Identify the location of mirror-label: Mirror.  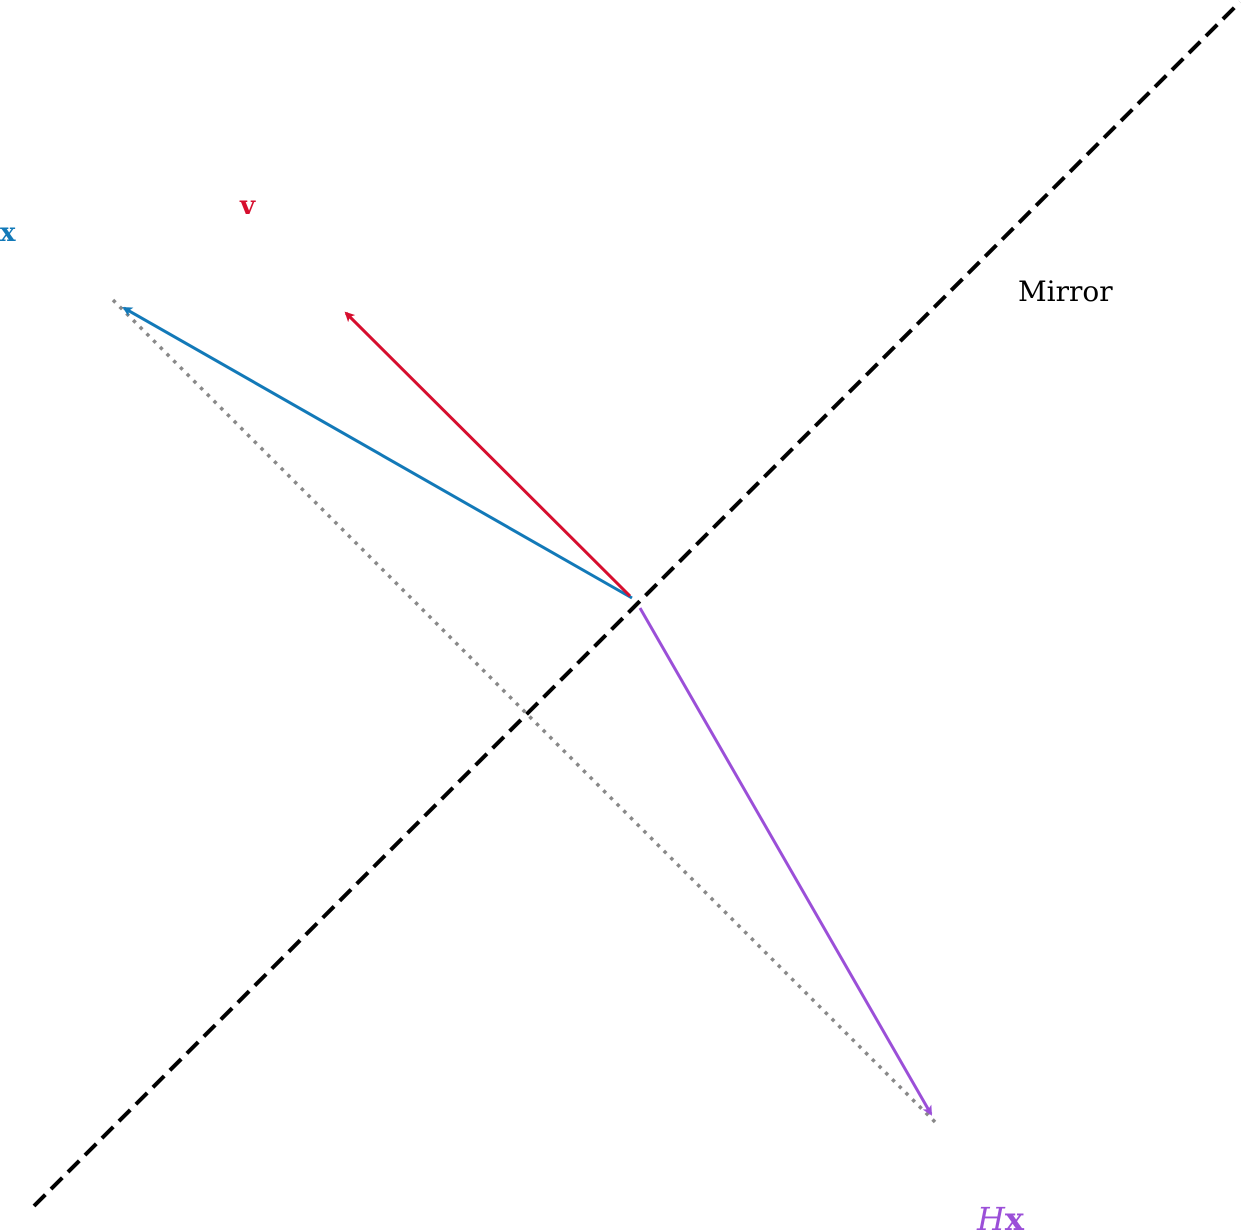
(1065, 291).